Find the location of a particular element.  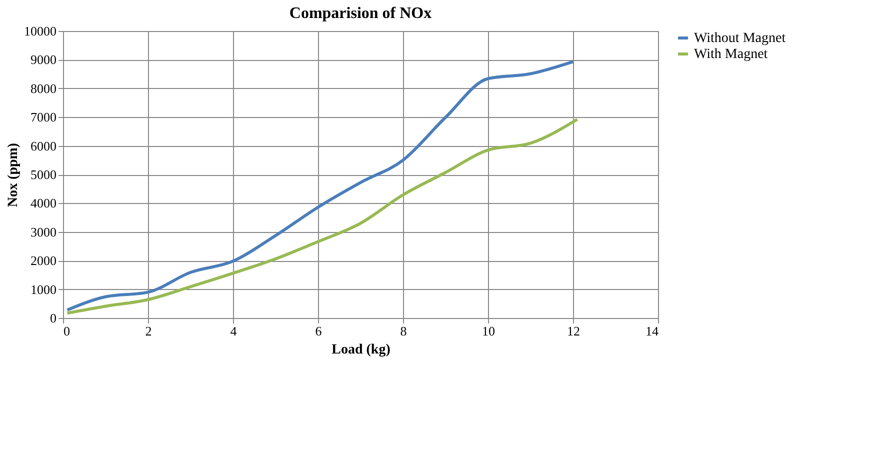

y-tick-label: 3000 is located at coordinates (43, 232).